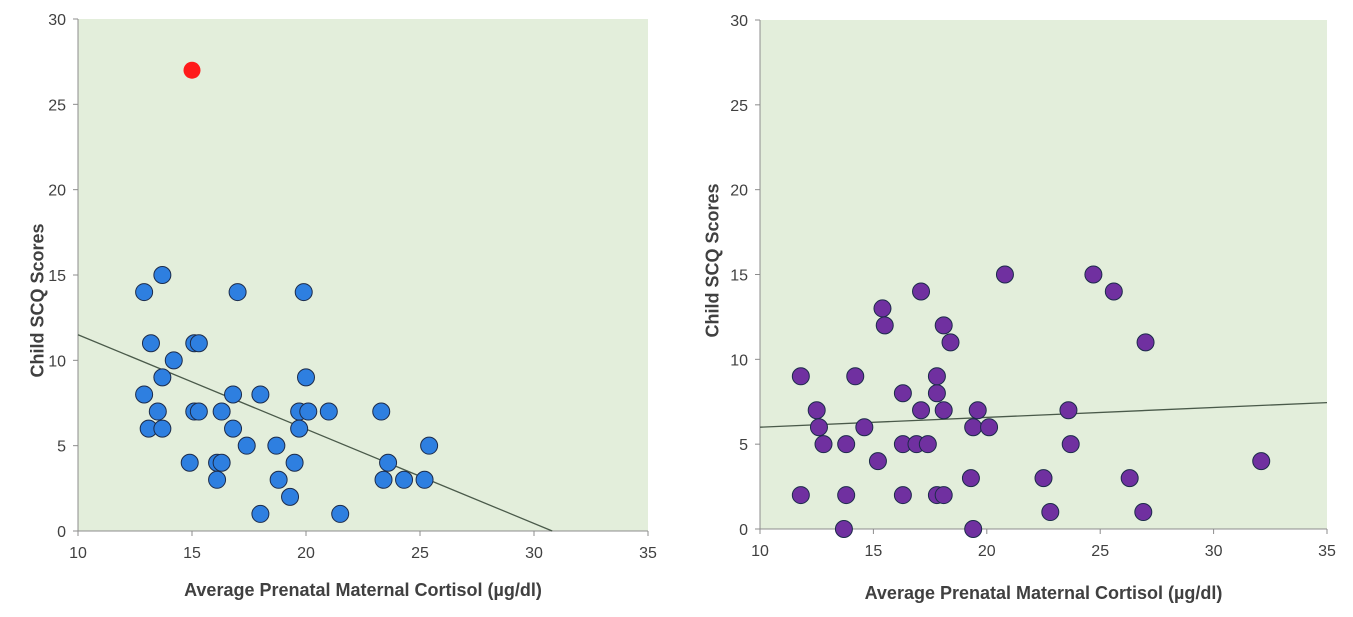 Image resolution: width=1353 pixels, height=617 pixels. Describe the element at coordinates (57, 191) in the screenshot. I see `y-tick-label: 20` at that location.